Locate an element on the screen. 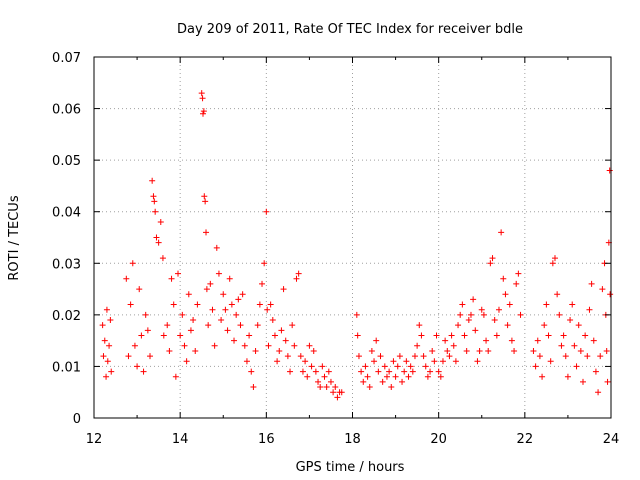 Image resolution: width=640 pixels, height=480 pixels. x-tick-label: 20 is located at coordinates (438, 439).